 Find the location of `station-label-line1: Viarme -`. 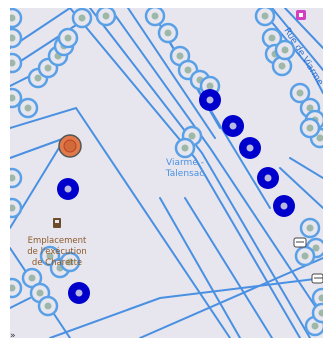

station-label-line1: Viarme - is located at coordinates (185, 163).